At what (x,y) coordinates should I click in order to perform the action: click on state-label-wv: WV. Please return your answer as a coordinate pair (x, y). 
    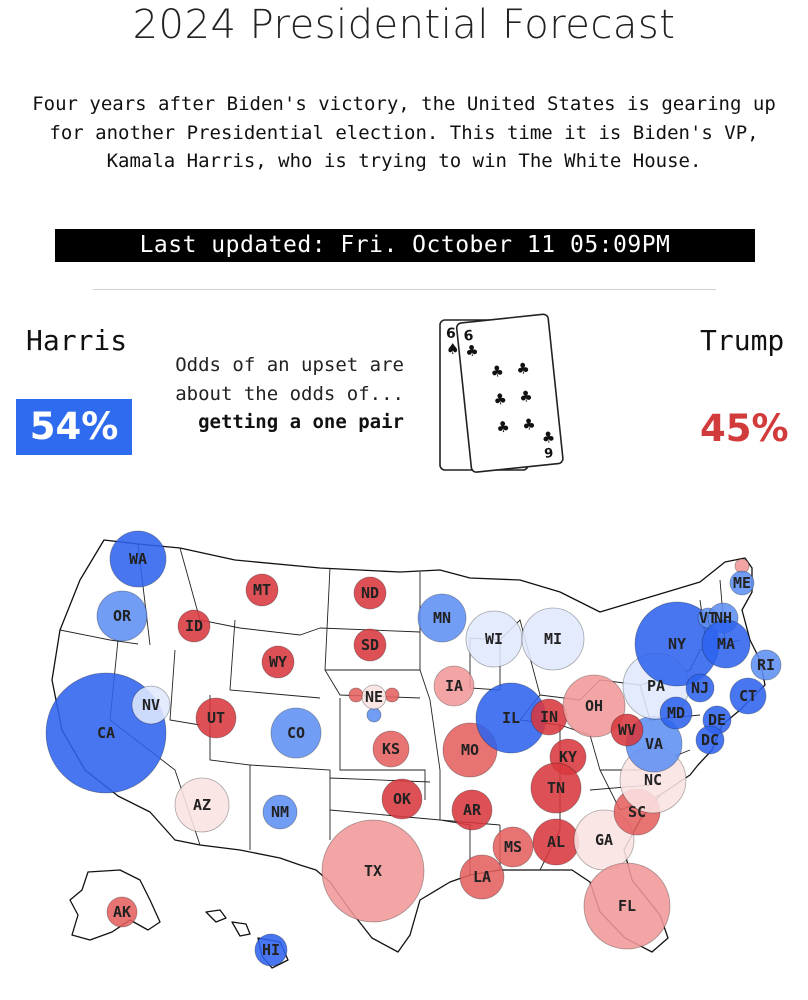
    Looking at the image, I should click on (627, 730).